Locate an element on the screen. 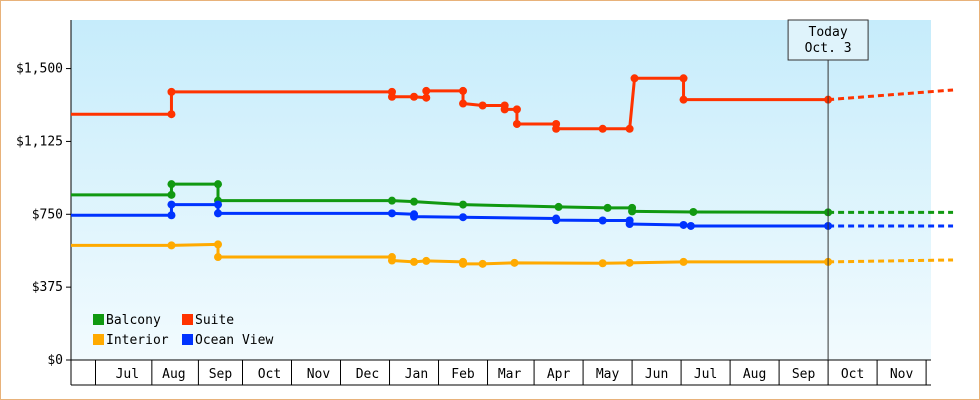 The image size is (980, 400). x-tick-label: Apr is located at coordinates (559, 374).